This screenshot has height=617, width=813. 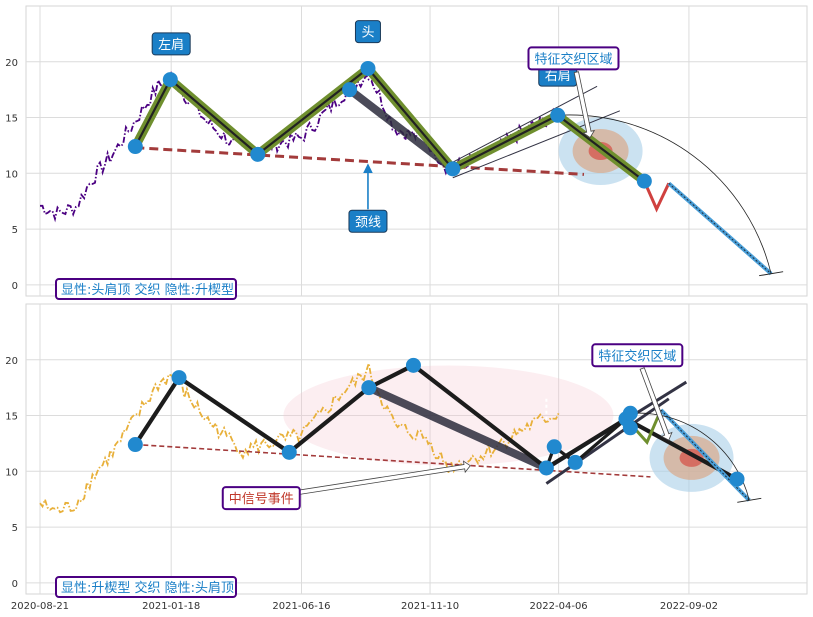 I want to click on bottom-legend-text: 显性:升楔型 交织 隐性:头肩顶, so click(x=147, y=588).